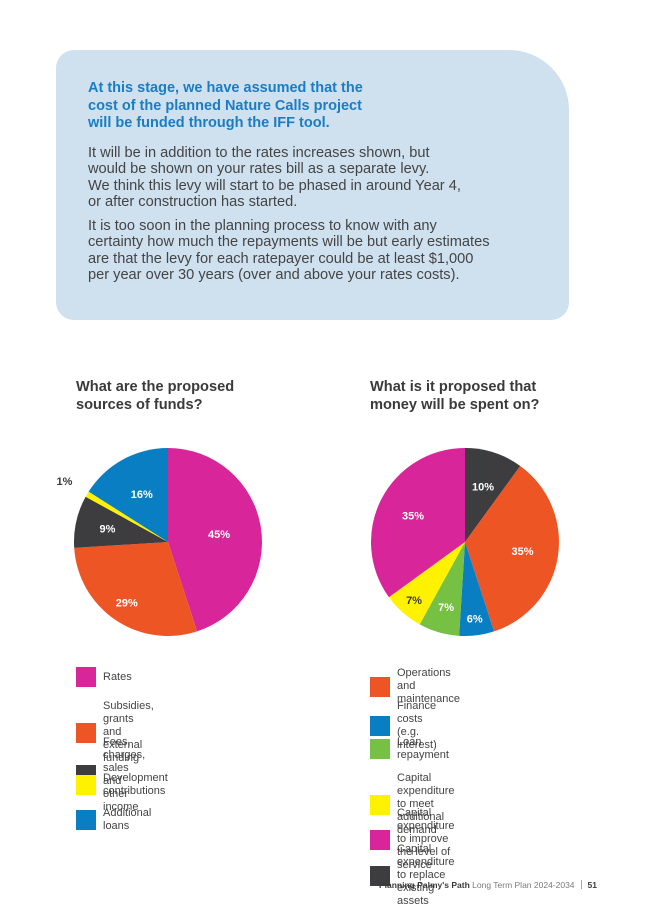  Describe the element at coordinates (64, 482) in the screenshot. I see `pie-slice-label: 1%` at that location.